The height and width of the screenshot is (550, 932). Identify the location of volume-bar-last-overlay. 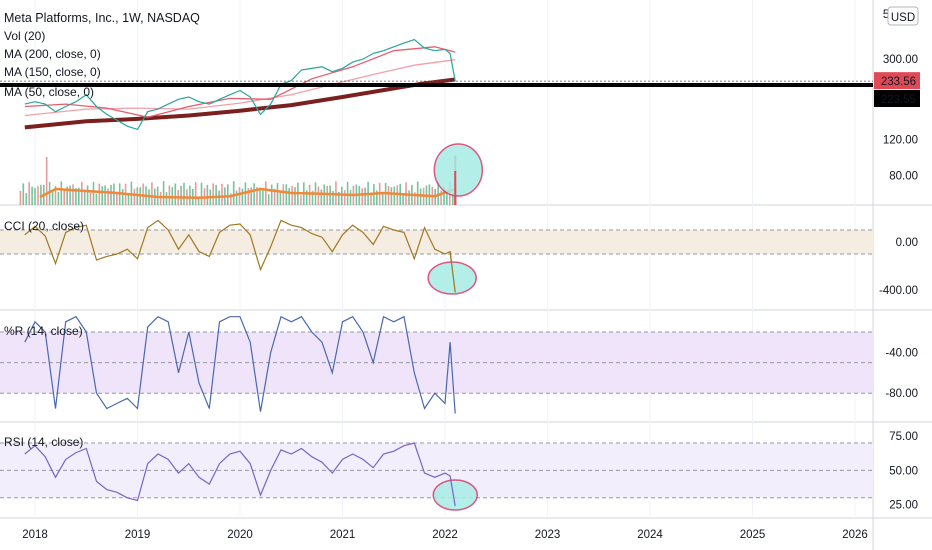
(455, 188).